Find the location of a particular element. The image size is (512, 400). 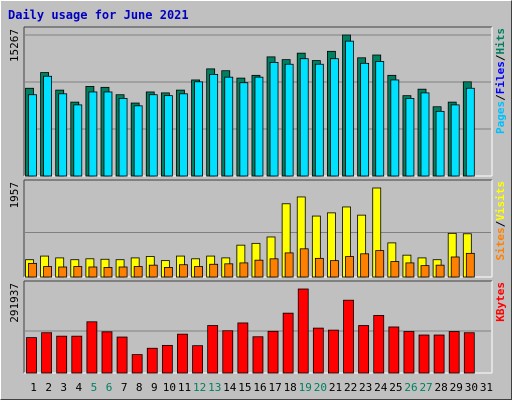

x-tick-label-day-24: 24 is located at coordinates (381, 387).